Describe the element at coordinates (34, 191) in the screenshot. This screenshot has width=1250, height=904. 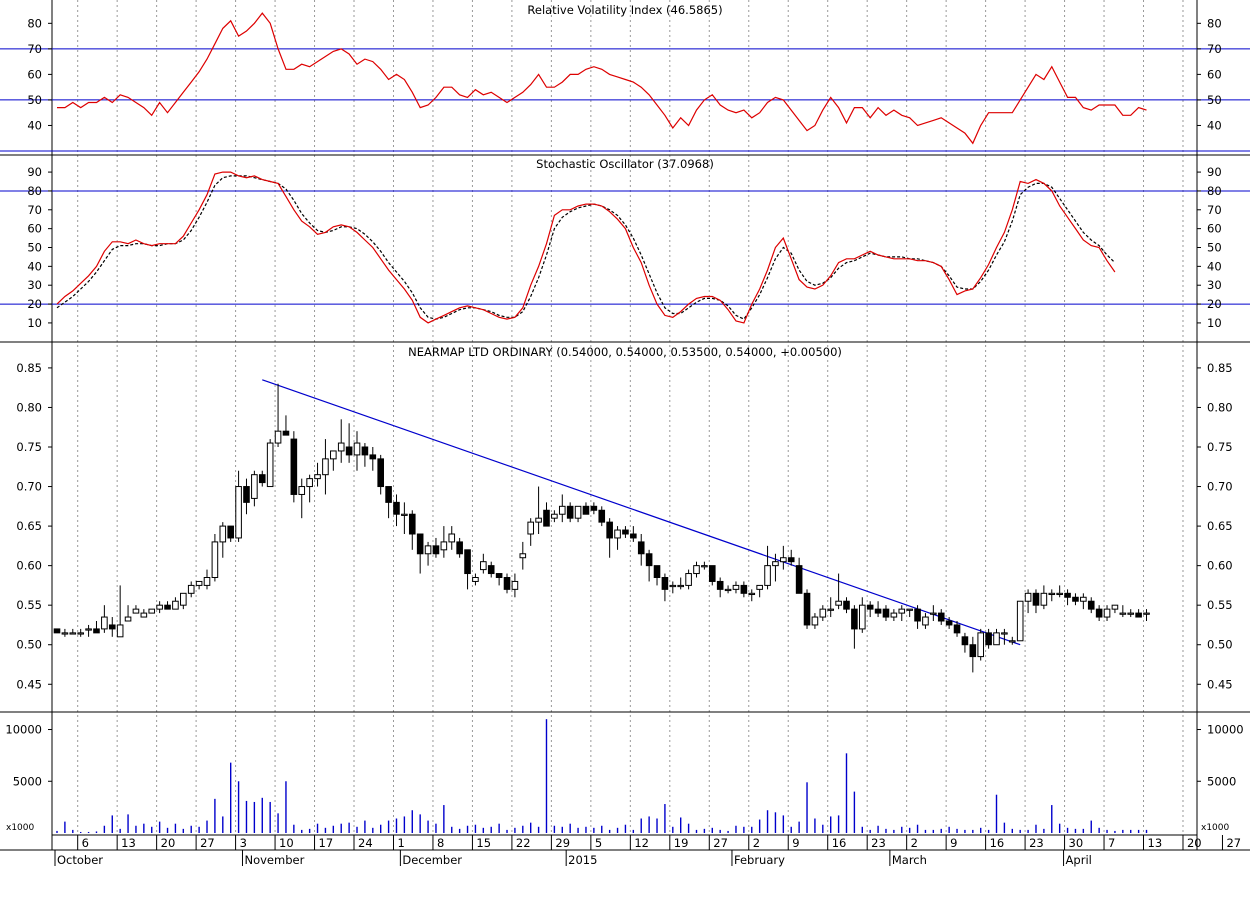
I see `stochastic-tick-label-left: 80` at that location.